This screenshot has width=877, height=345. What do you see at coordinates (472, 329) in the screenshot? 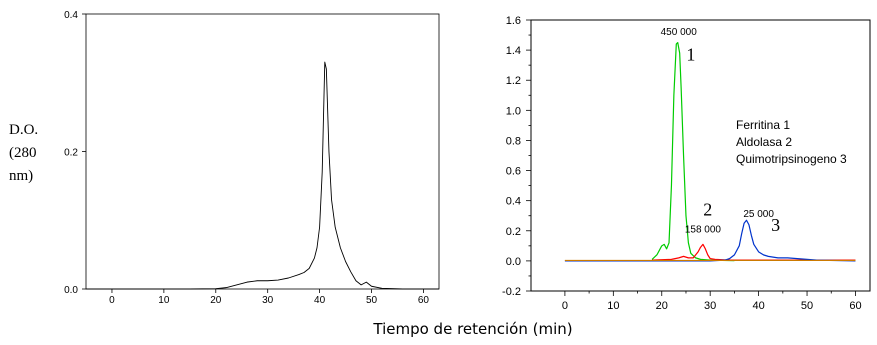
I see `shared-x-axis-title: Tiempo de retención (min)` at bounding box center [472, 329].